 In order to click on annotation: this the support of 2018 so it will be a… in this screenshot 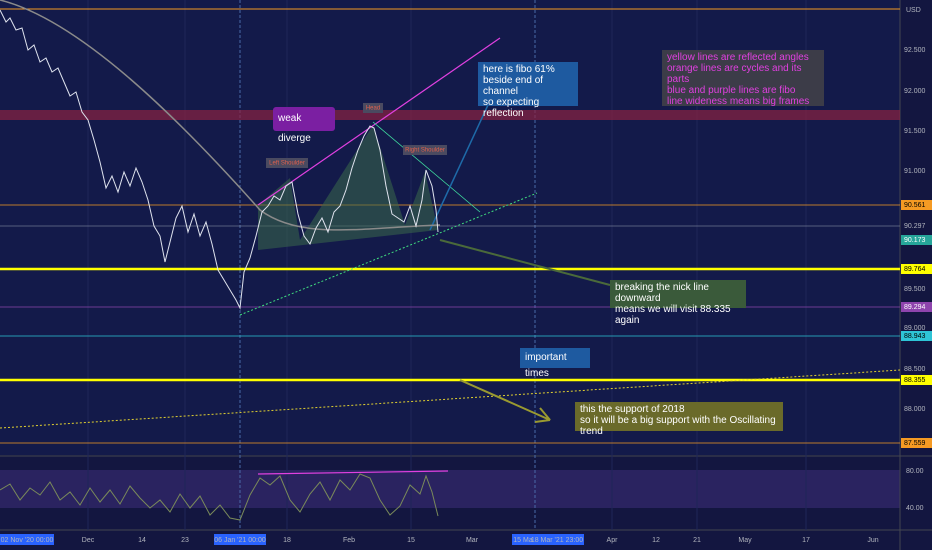, I will do `click(679, 419)`.